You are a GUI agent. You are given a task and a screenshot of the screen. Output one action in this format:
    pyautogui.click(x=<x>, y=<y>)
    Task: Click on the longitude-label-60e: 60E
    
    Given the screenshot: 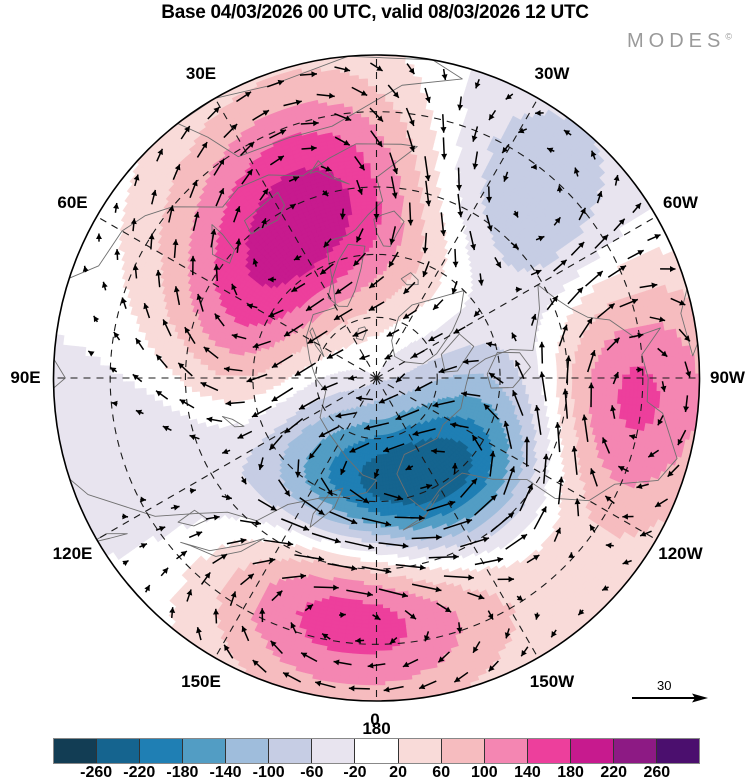 What is the action you would take?
    pyautogui.click(x=72, y=203)
    